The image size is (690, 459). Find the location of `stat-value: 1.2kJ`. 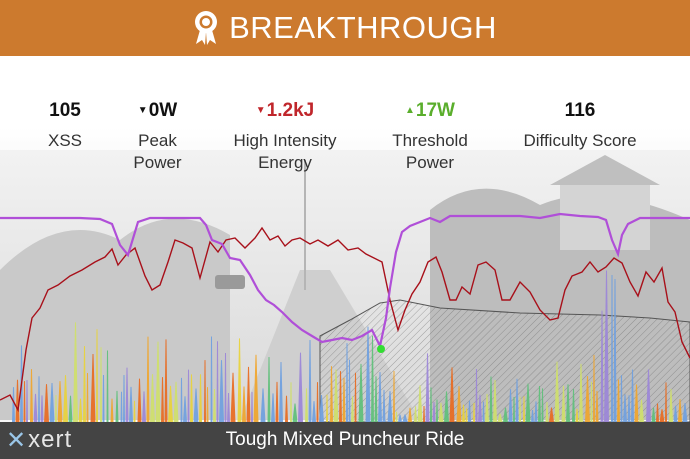

stat-value: 1.2kJ is located at coordinates (290, 111).